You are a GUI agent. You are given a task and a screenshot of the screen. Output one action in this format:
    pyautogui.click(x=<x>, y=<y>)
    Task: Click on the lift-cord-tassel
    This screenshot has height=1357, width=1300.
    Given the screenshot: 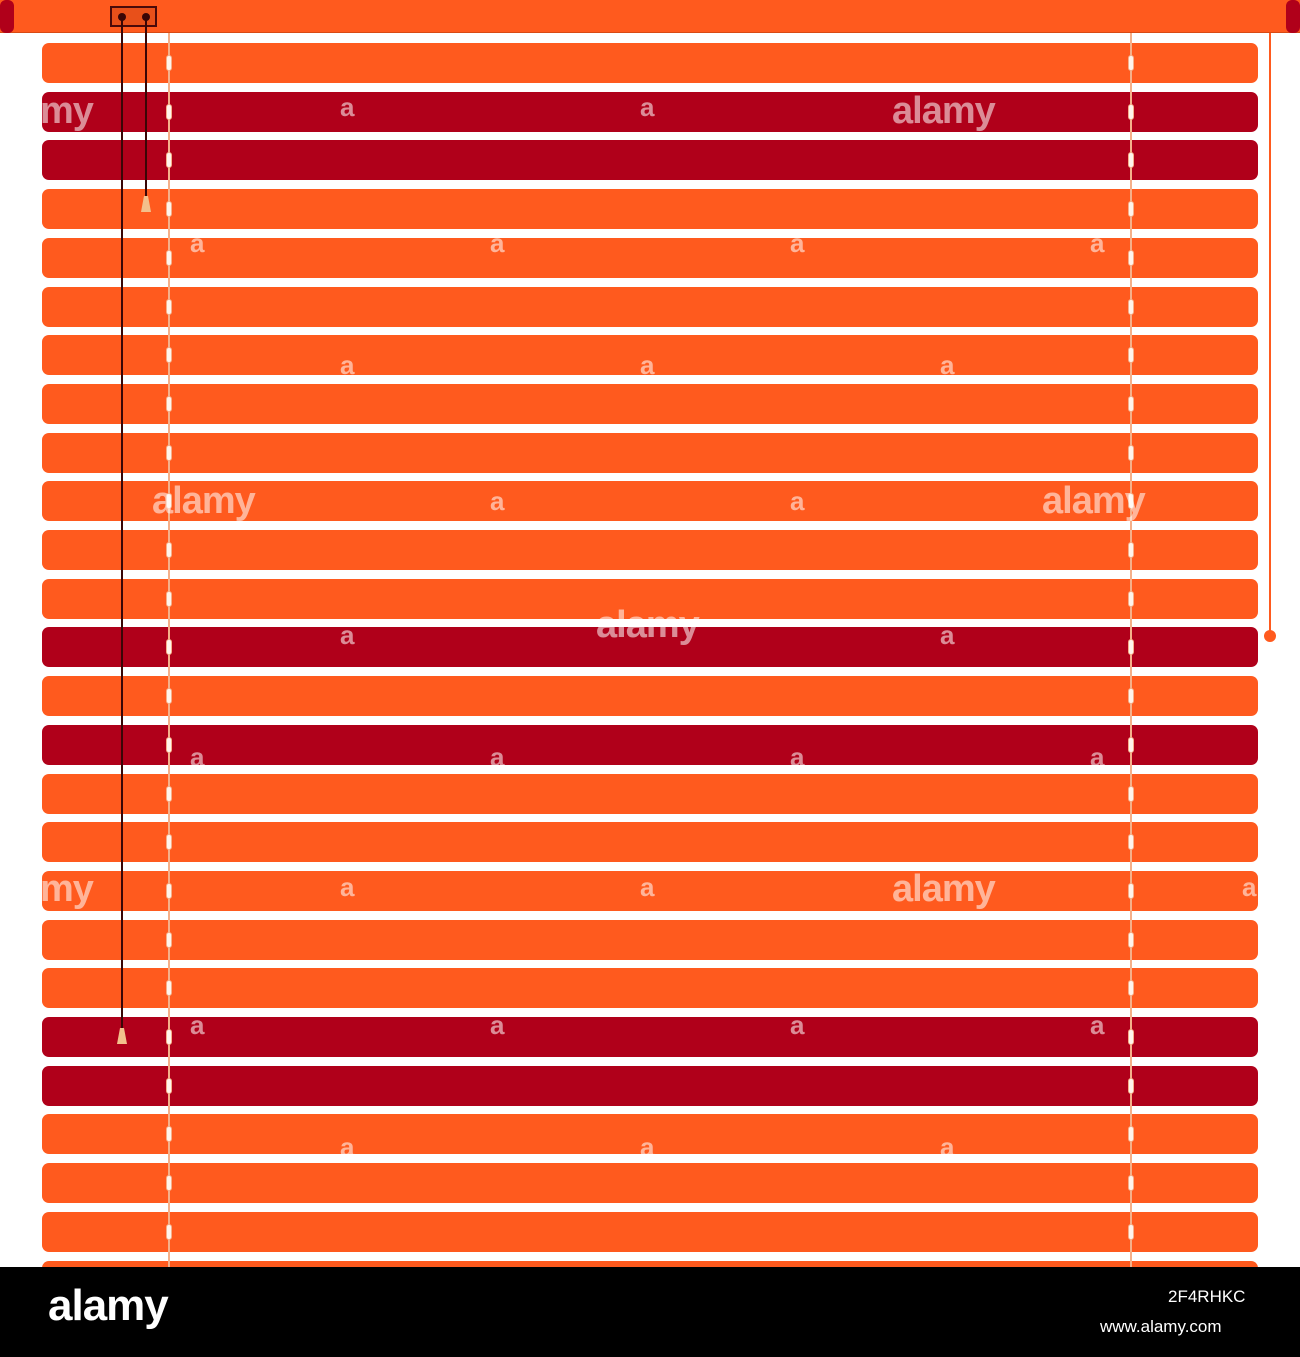 What is the action you would take?
    pyautogui.click(x=122, y=1036)
    